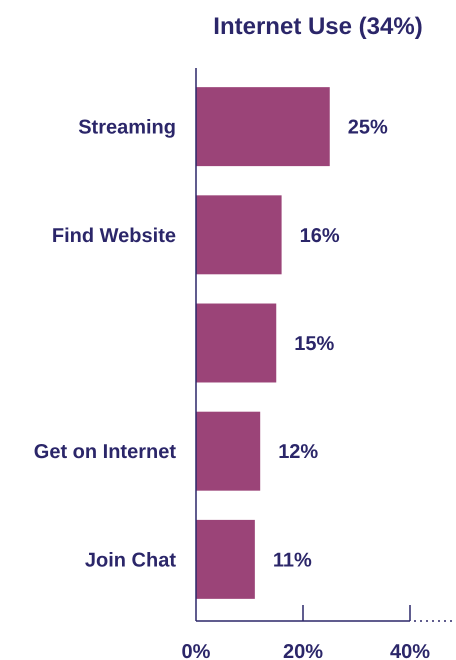 The height and width of the screenshot is (660, 456). I want to click on chart-title: Internet Use (34%), so click(318, 26).